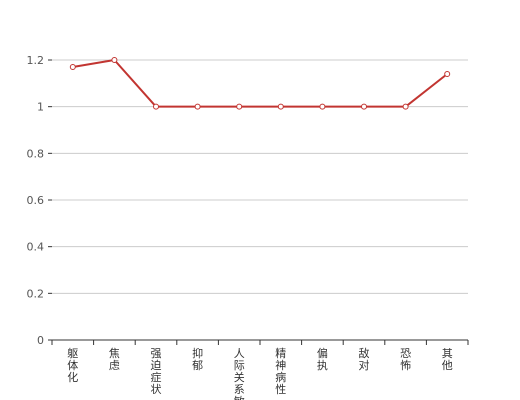  What do you see at coordinates (36, 200) in the screenshot?
I see `y-axis-tick-label: 0.6` at bounding box center [36, 200].